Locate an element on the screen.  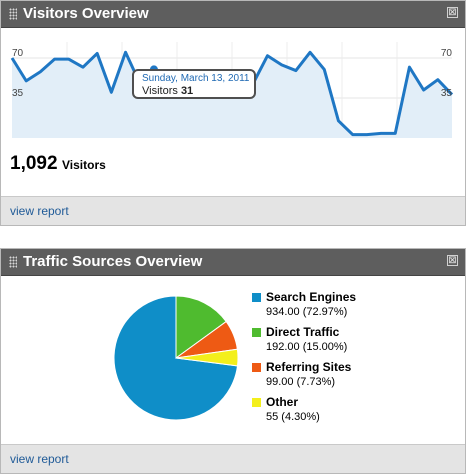
visitors-total-value: 1,092 is located at coordinates (34, 163).